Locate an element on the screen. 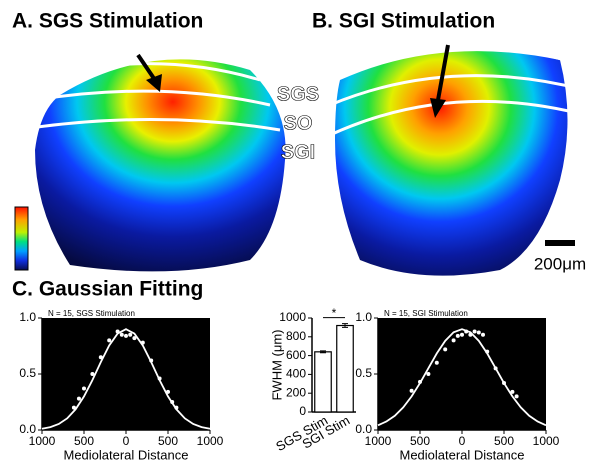  significance-mark: * is located at coordinates (334, 313).